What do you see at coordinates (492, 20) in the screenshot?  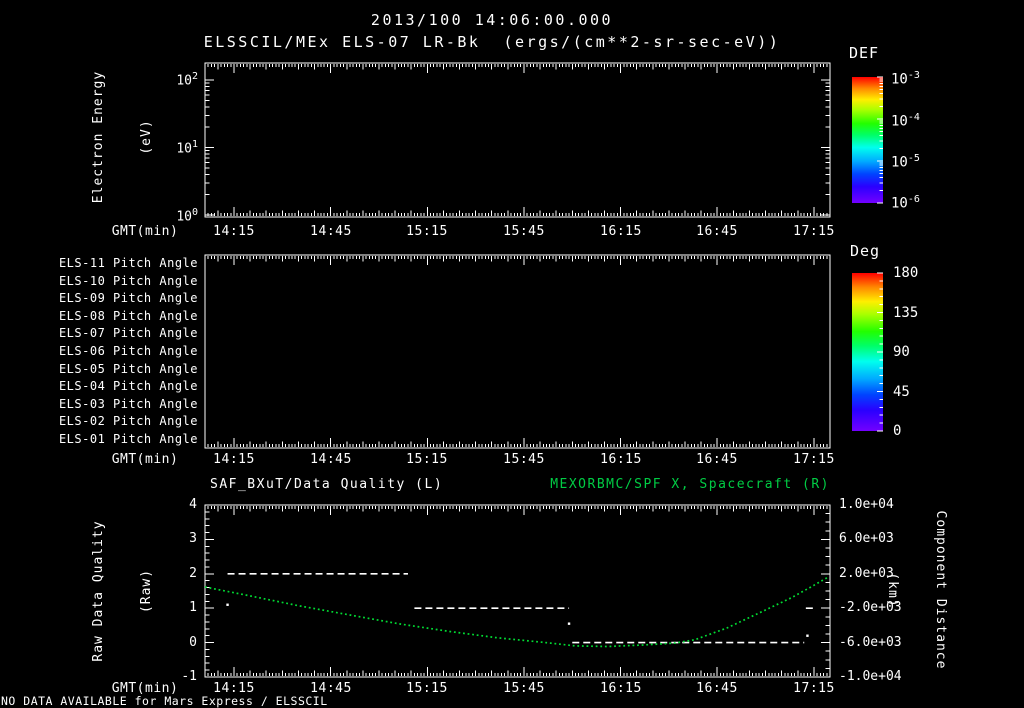 I see `page-title-datetime: 2013/100 14:06:00.000` at bounding box center [492, 20].